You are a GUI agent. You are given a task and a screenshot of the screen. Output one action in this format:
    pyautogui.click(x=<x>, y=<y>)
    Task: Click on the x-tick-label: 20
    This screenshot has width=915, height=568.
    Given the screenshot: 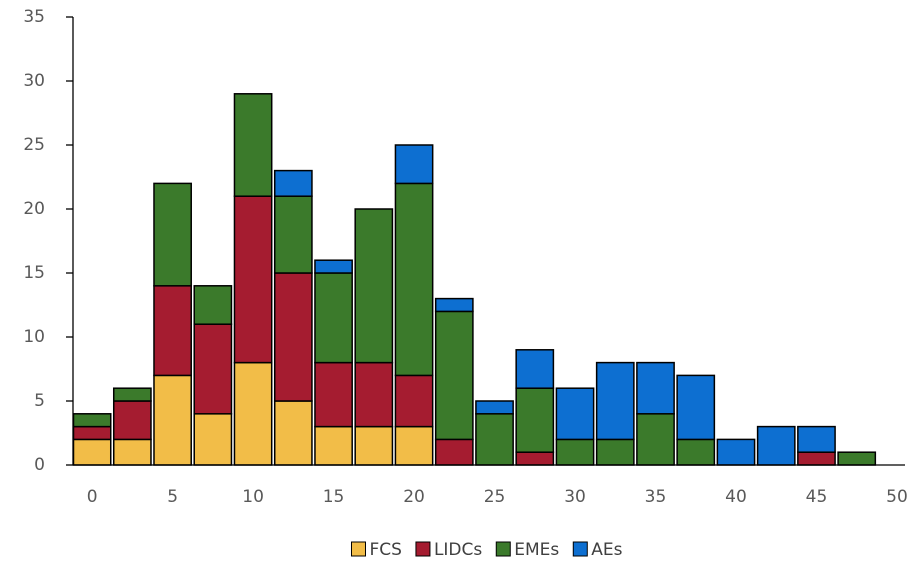 What is the action you would take?
    pyautogui.click(x=414, y=497)
    